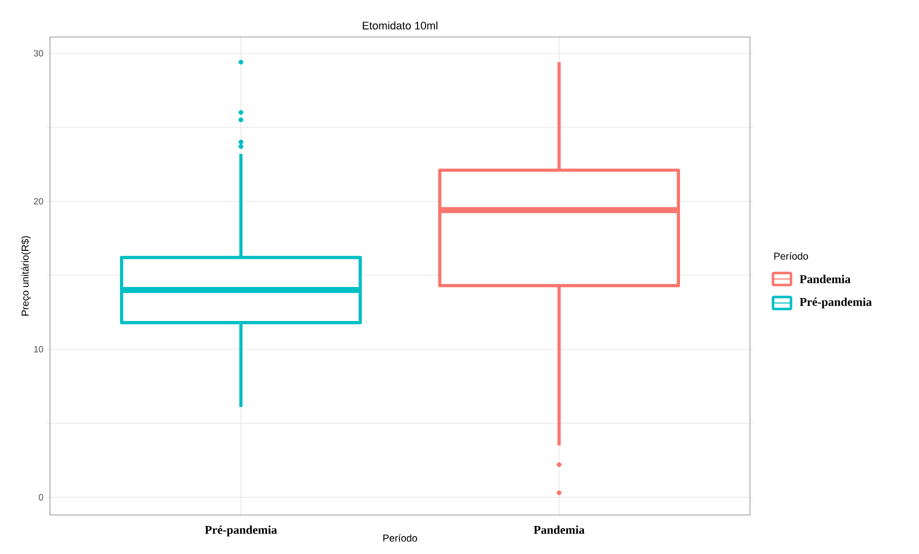  I want to click on y-tick-label: 30, so click(39, 53).